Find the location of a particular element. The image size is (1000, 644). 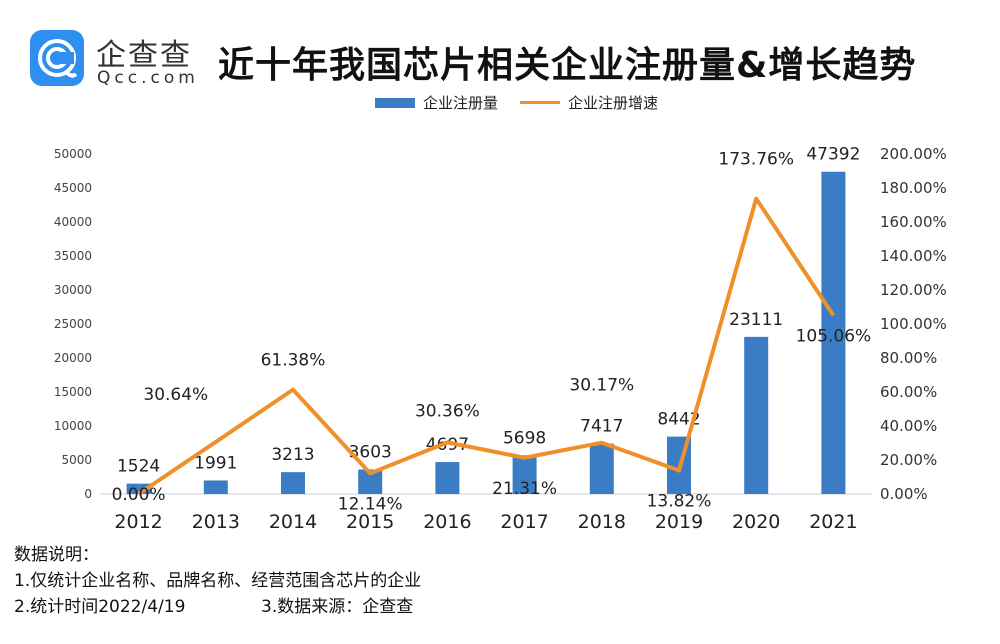

y-left-tick: 25000 is located at coordinates (73, 324).